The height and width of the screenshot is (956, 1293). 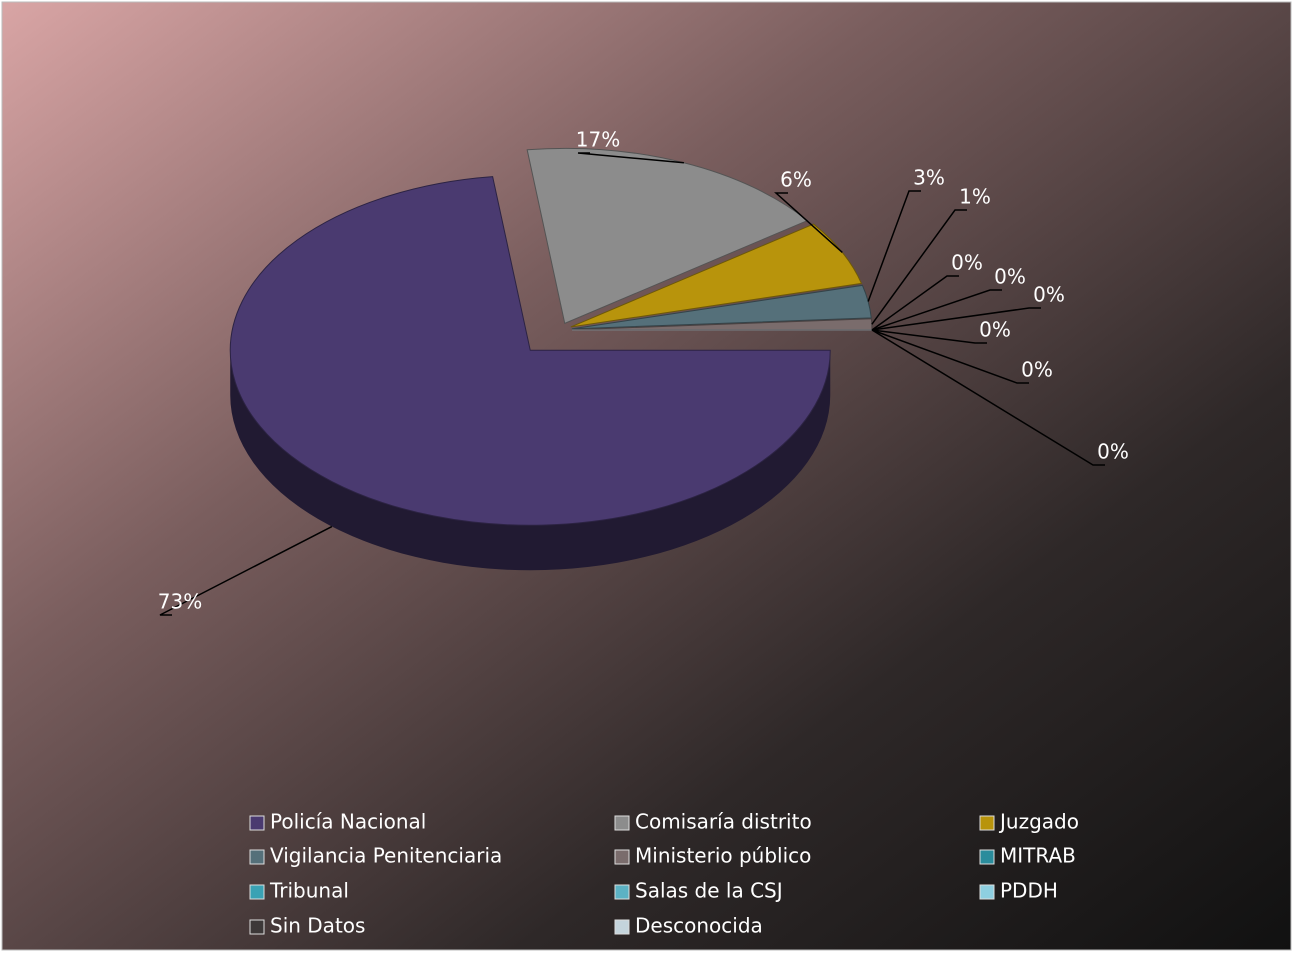 What do you see at coordinates (1038, 856) in the screenshot?
I see `legend-label: MITRAB` at bounding box center [1038, 856].